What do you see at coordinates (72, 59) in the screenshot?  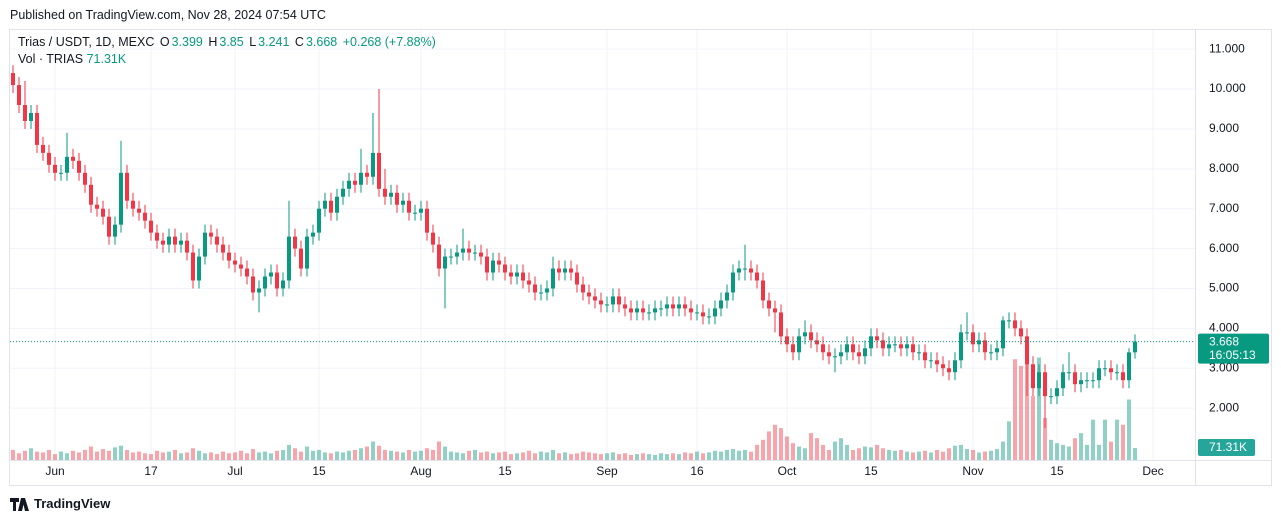 I see `volume-legend: Vol · TRIAS 71.31K` at bounding box center [72, 59].